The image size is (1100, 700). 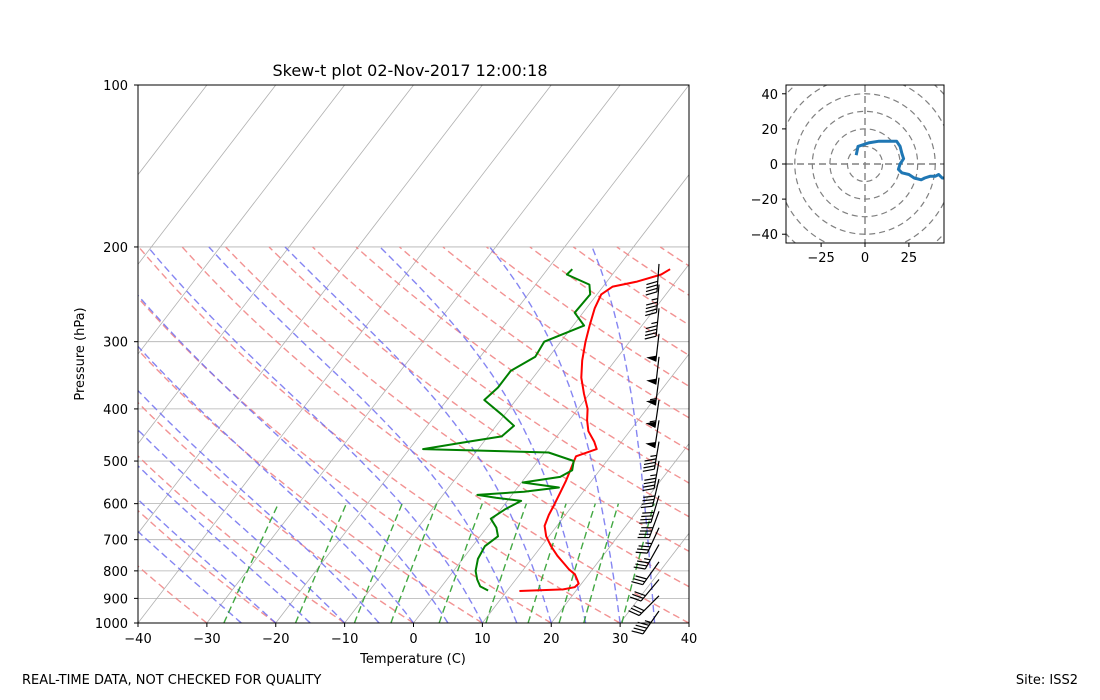 I want to click on y-tick-label: 800, so click(x=115, y=572).